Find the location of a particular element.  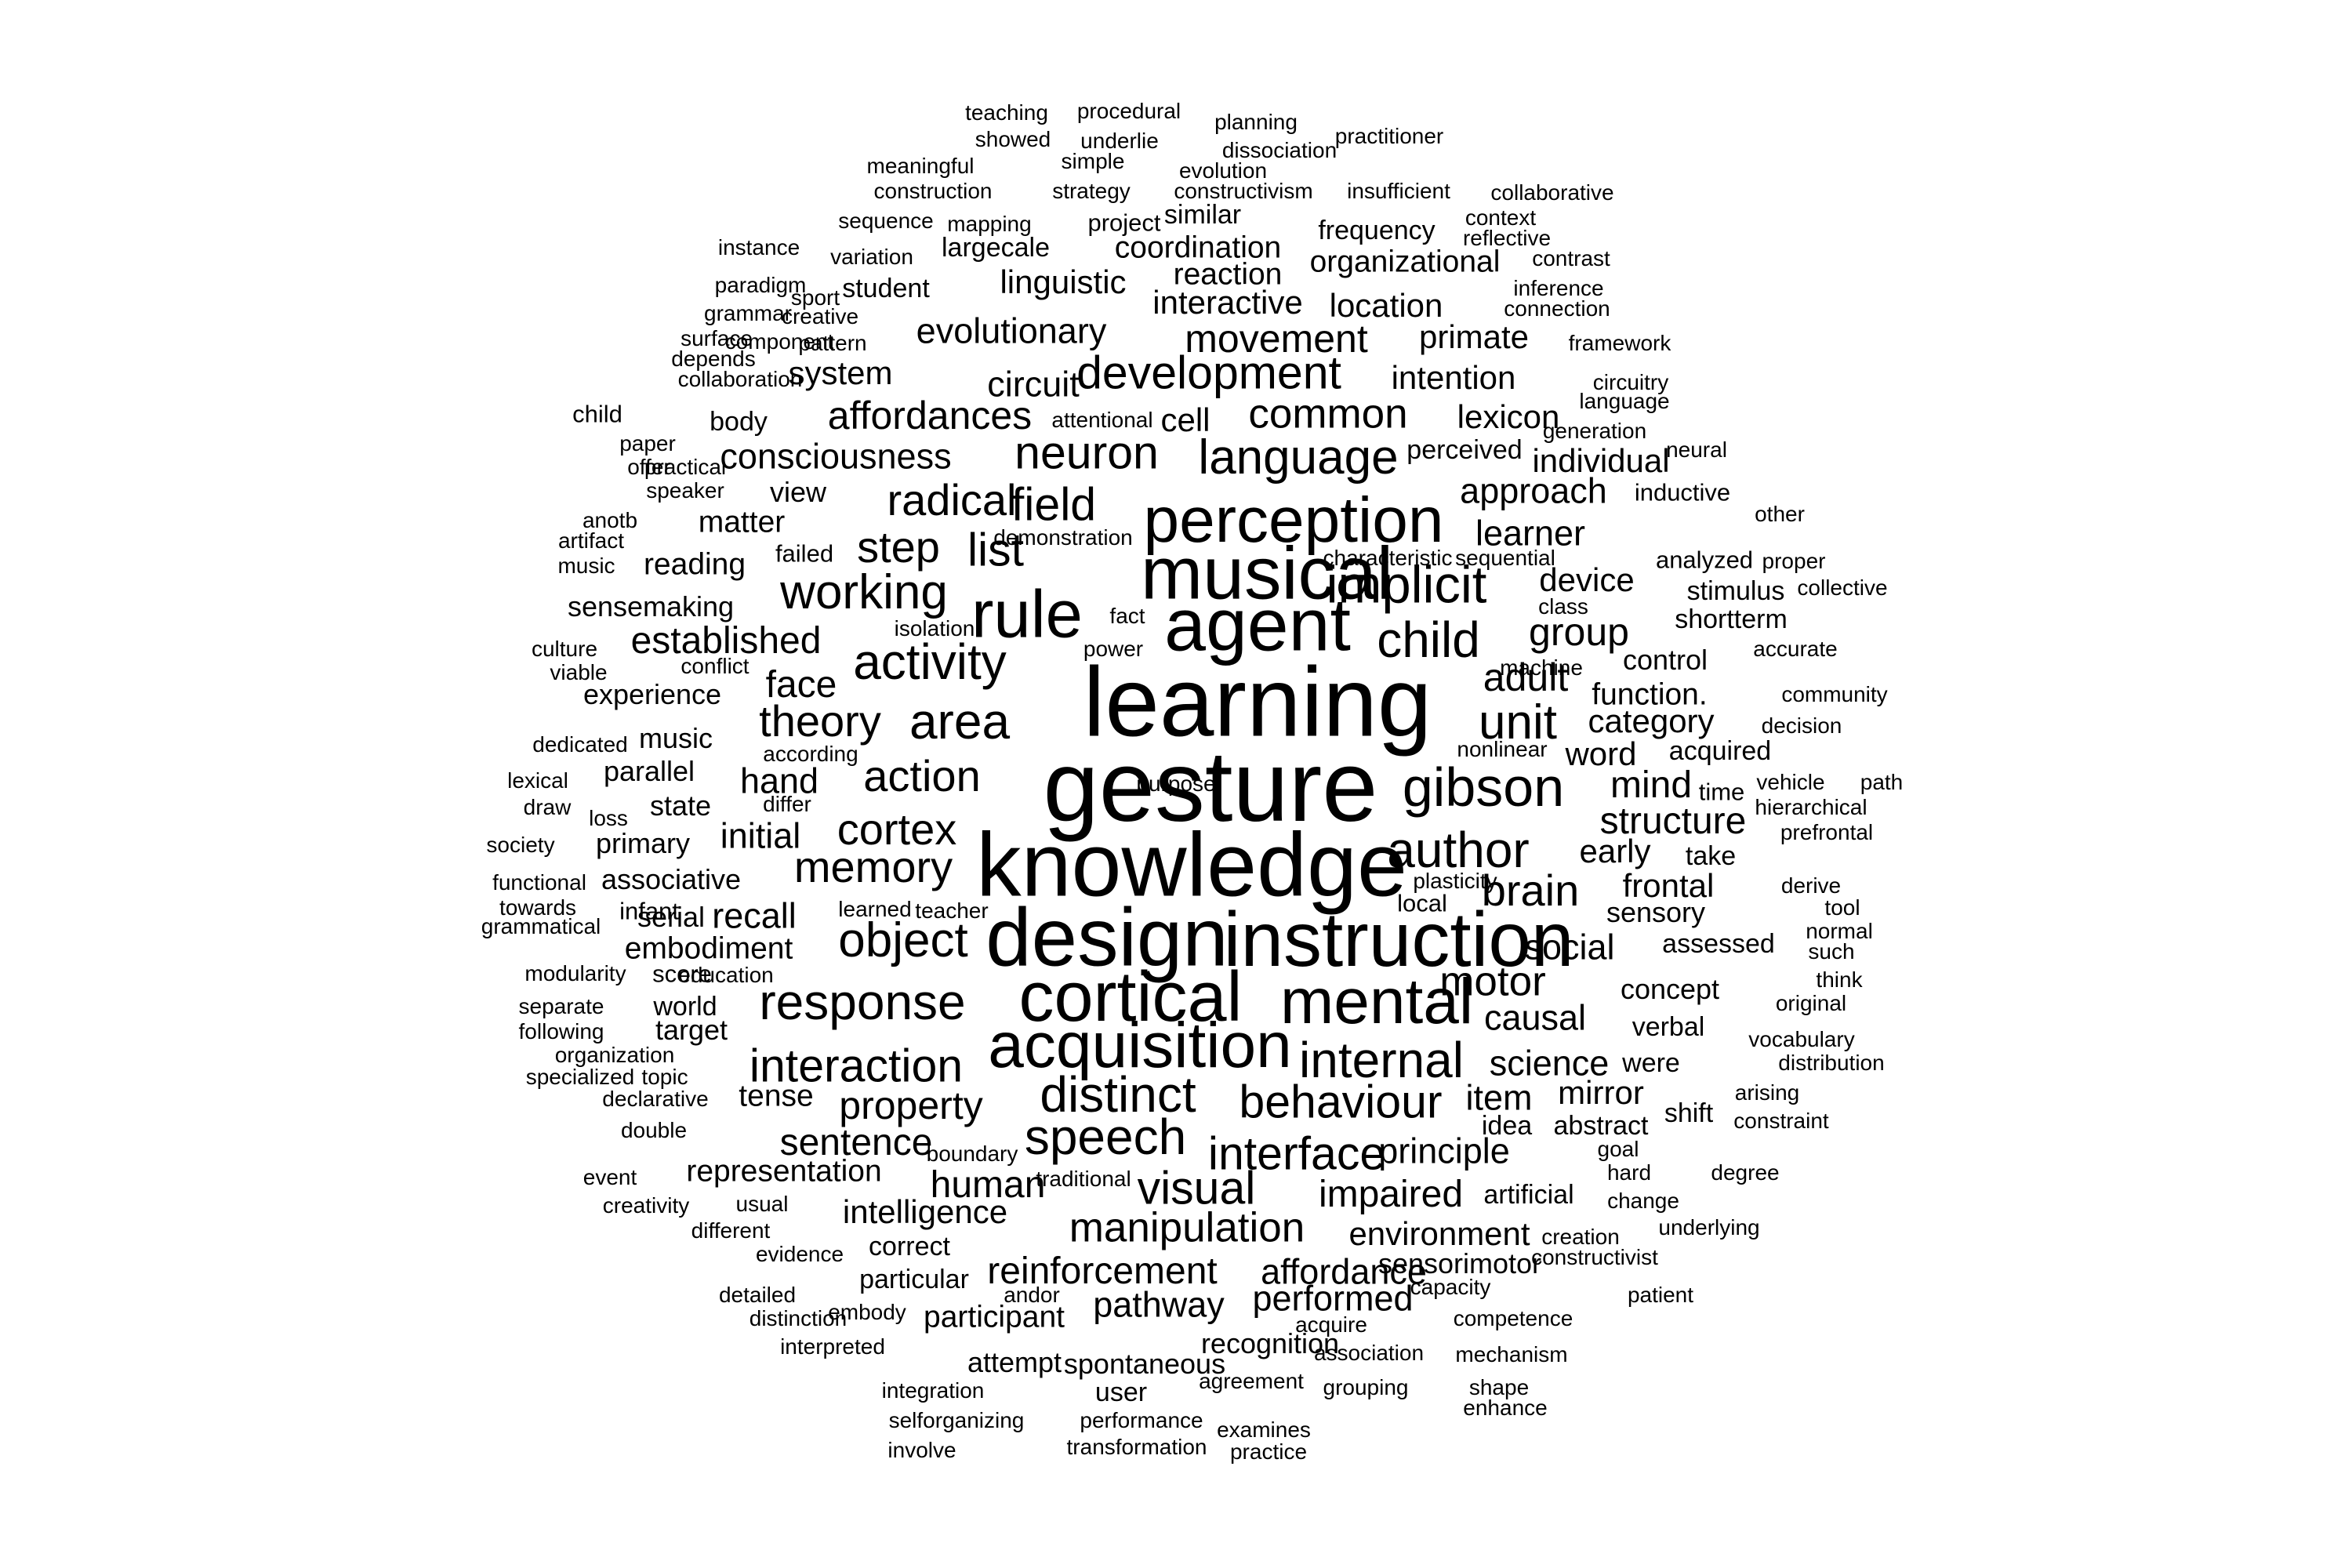

word: vocabulary is located at coordinates (1801, 1039).